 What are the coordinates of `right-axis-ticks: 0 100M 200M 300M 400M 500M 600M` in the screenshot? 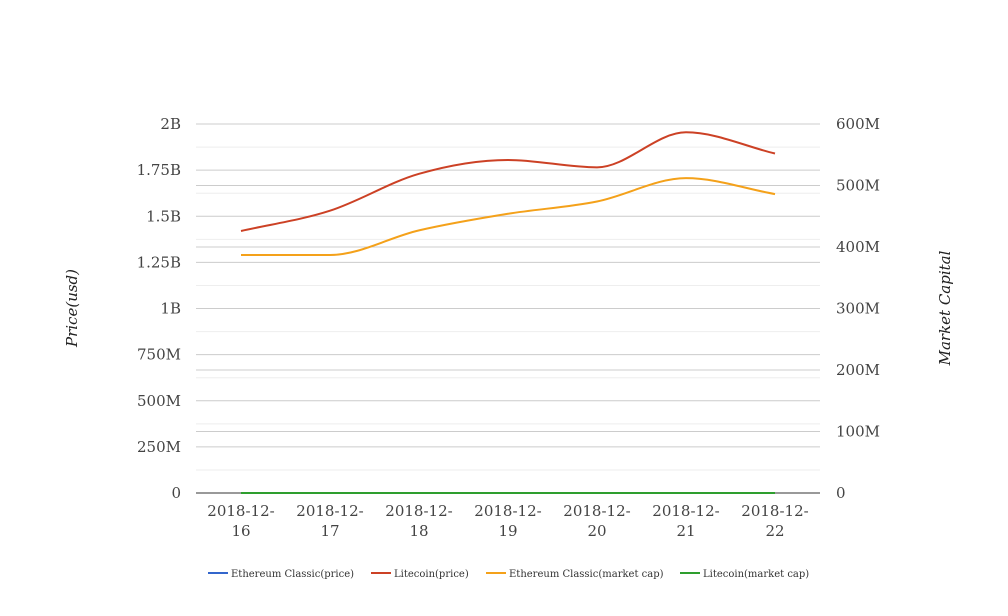 It's located at (858, 308).